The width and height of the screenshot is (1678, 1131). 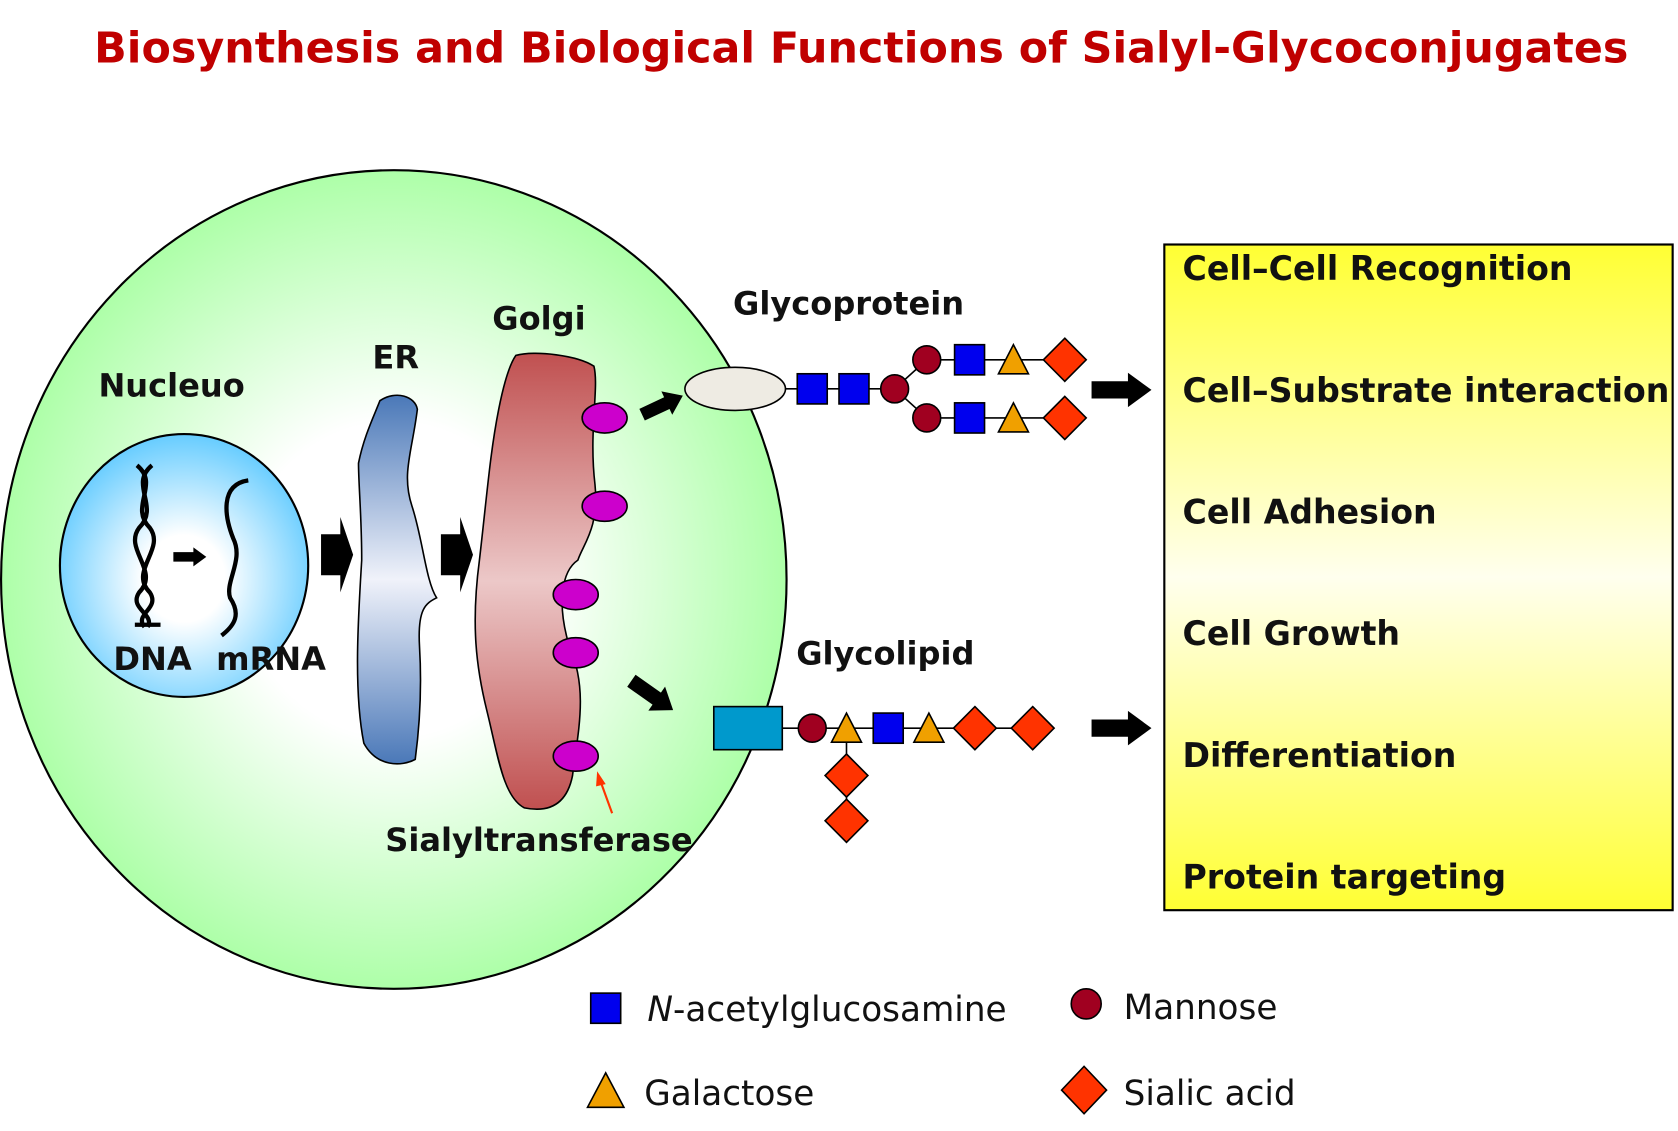 I want to click on nucleus-label: Nucleuo, so click(x=171, y=385).